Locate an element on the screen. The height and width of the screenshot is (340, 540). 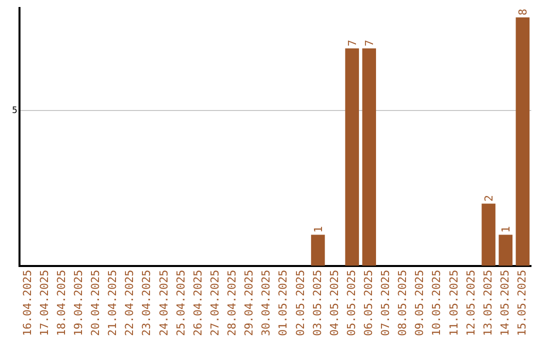
x-tick-label: 05.05.2025 is located at coordinates (351, 303).